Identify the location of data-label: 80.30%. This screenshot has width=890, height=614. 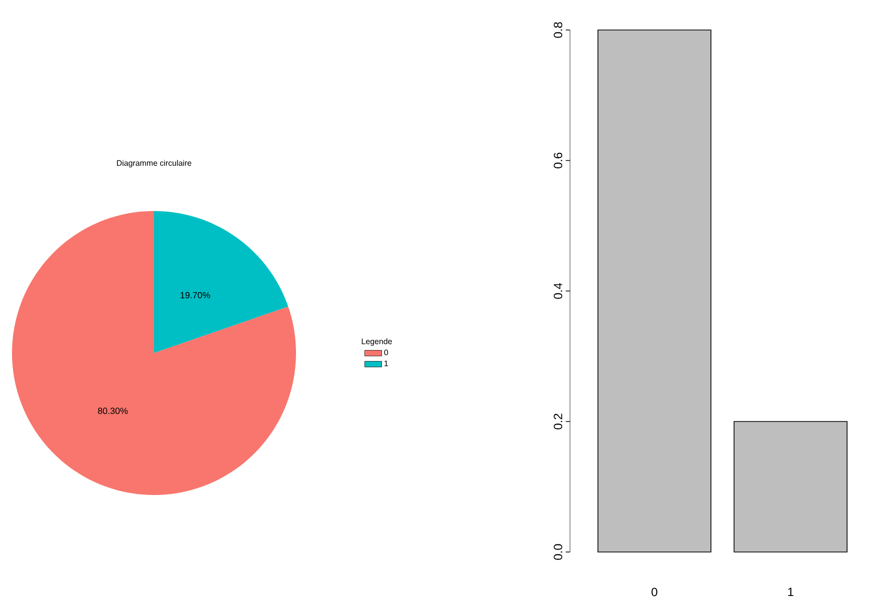
(113, 411).